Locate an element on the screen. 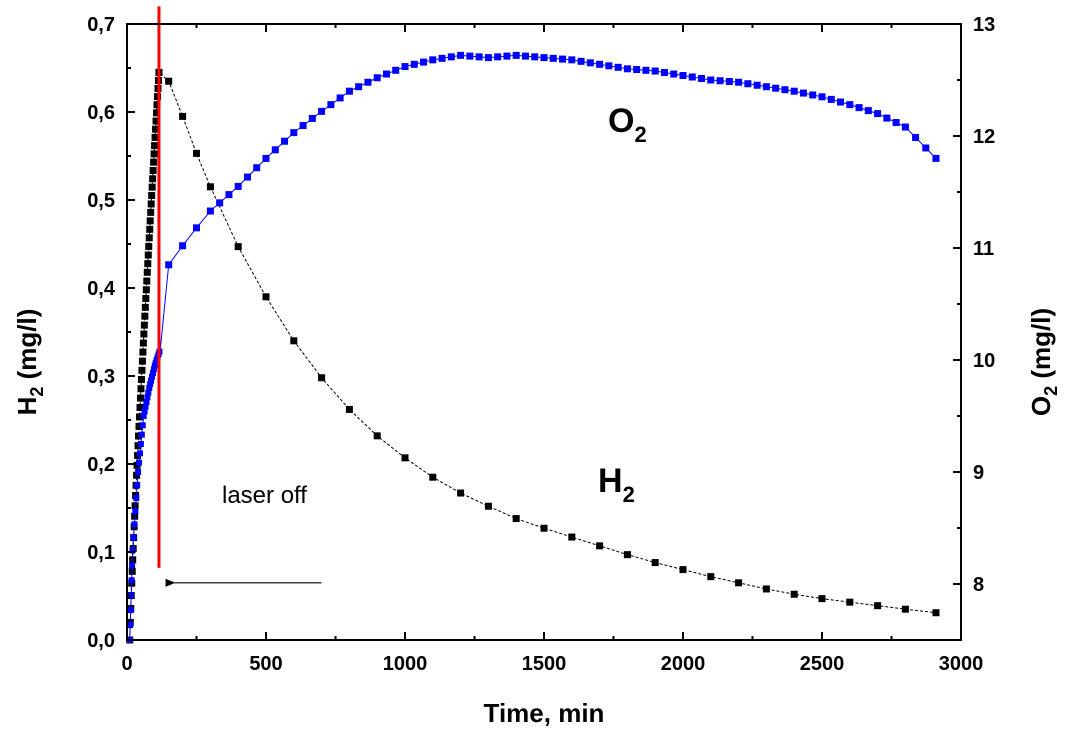  y2-axis-title-rest: (mg/l) is located at coordinates (1041, 347).